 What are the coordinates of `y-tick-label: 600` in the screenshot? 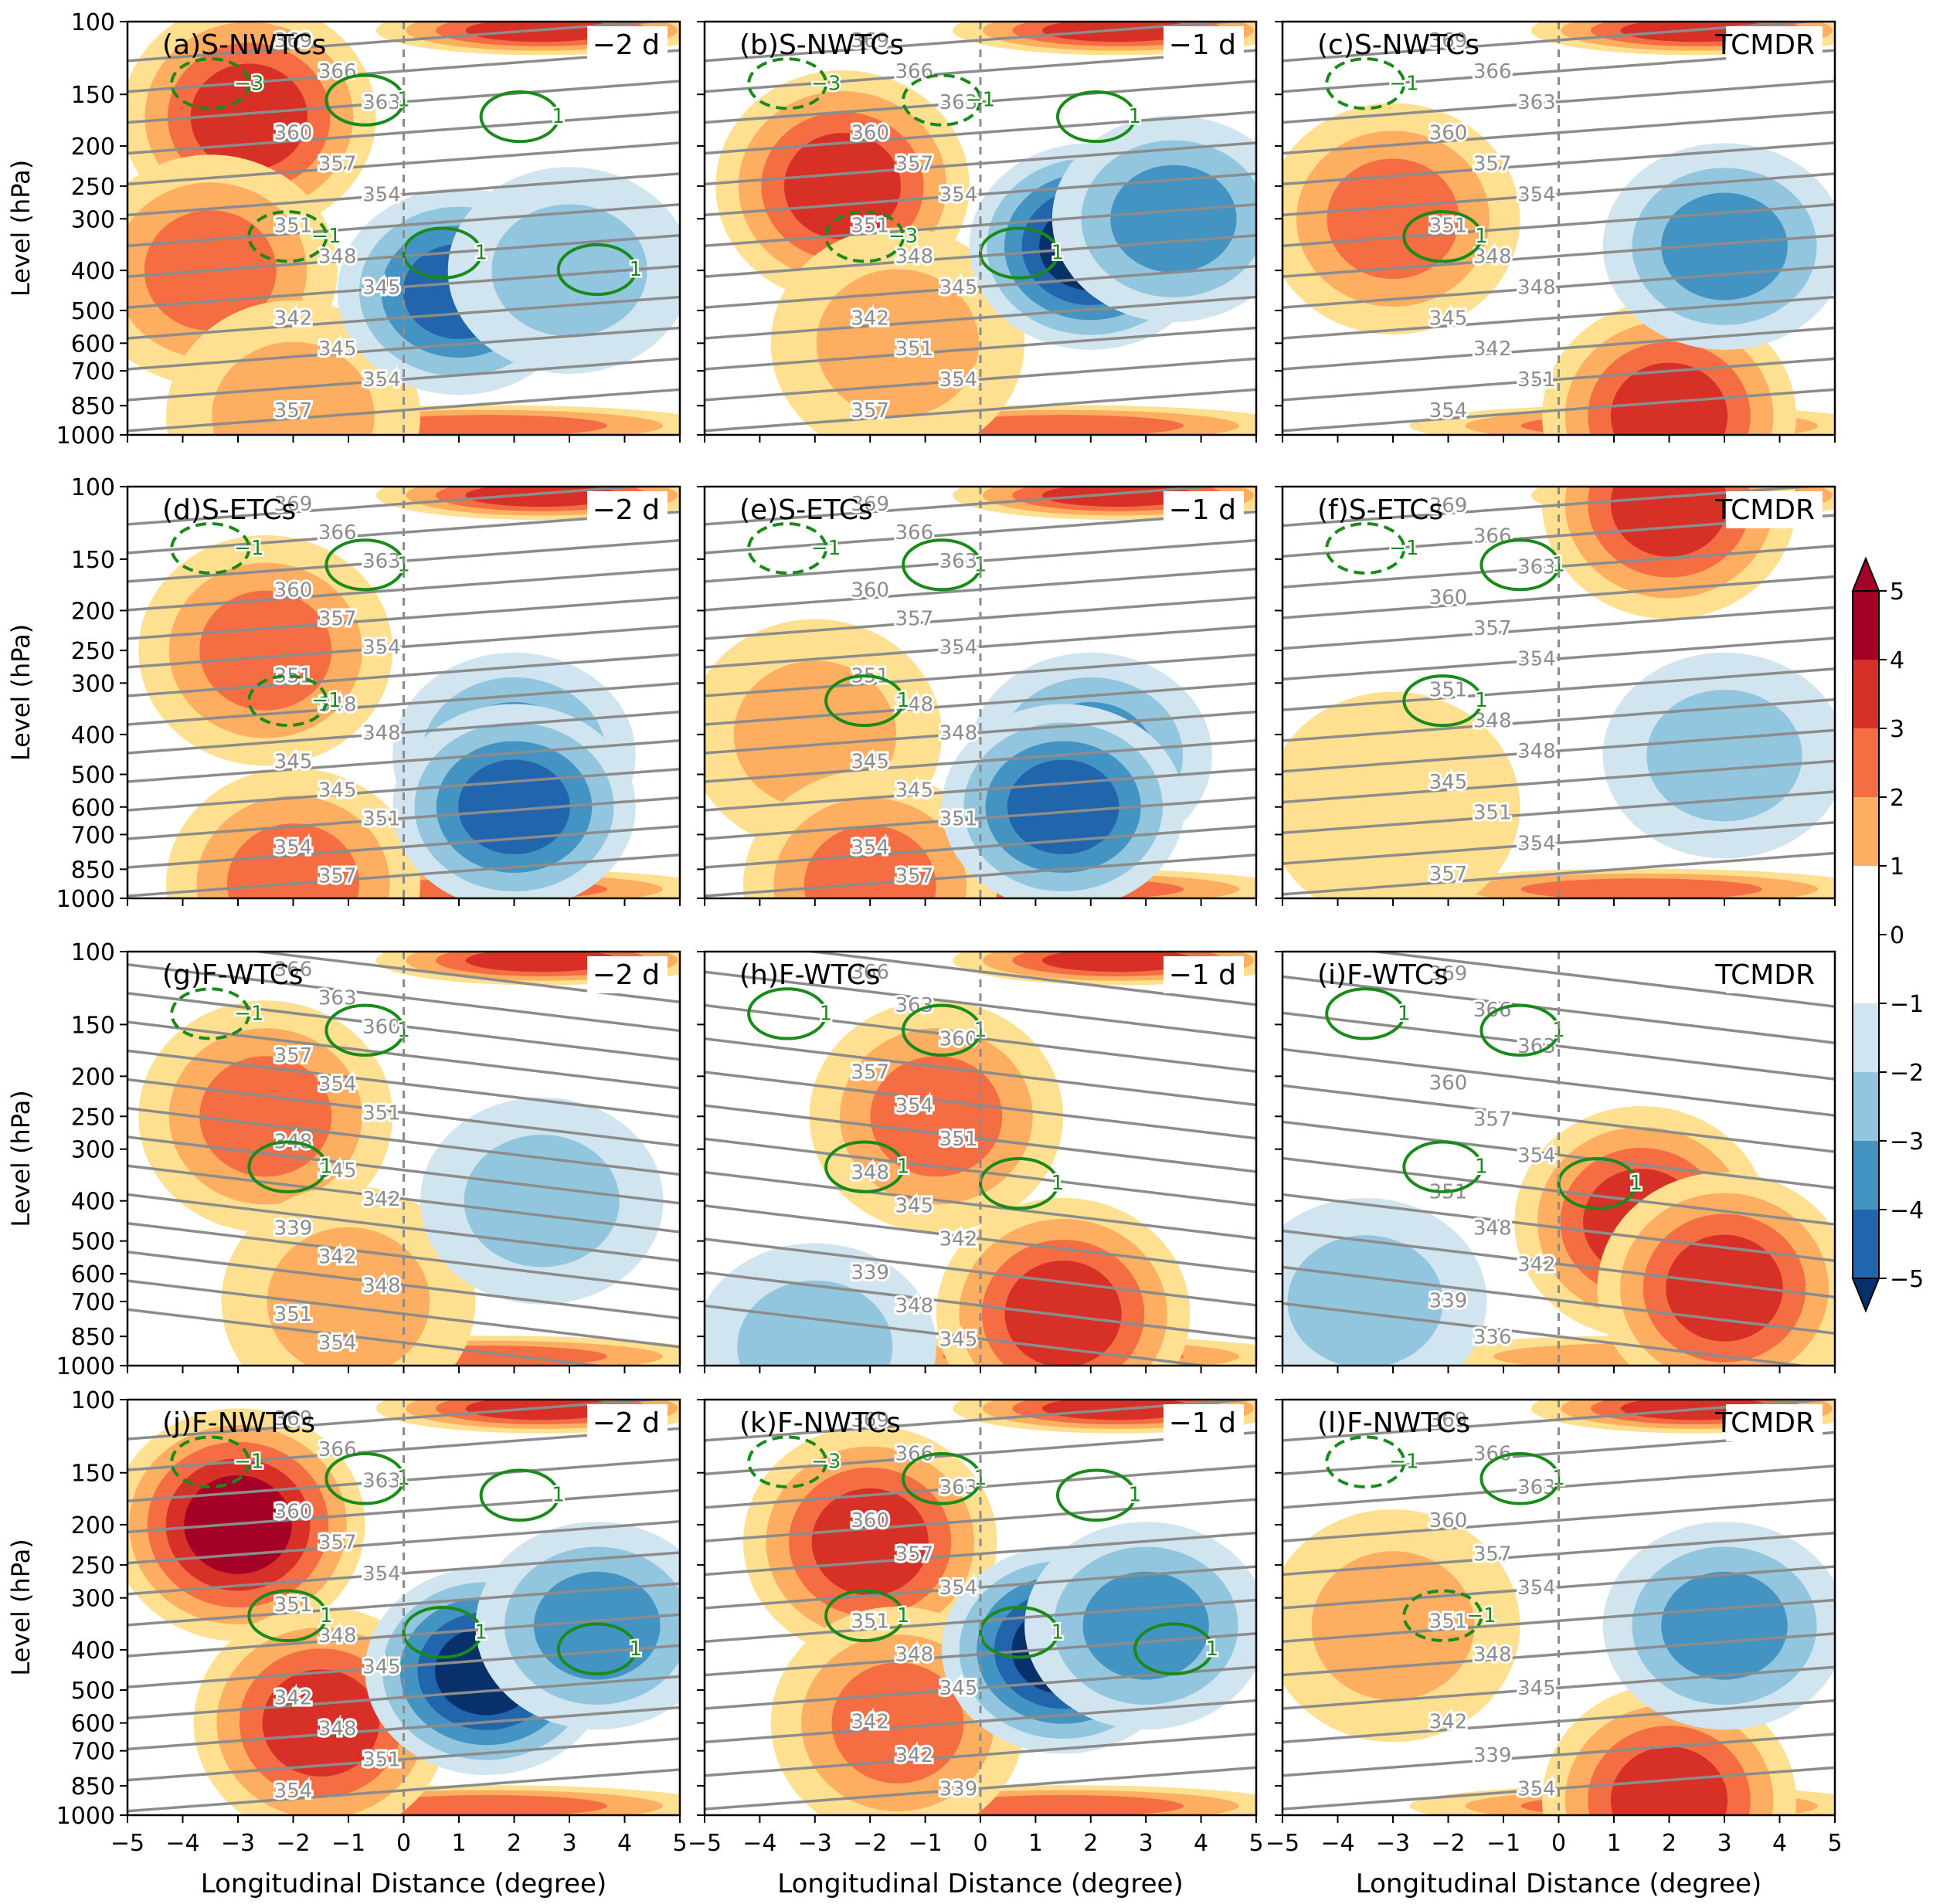 It's located at (93, 1725).